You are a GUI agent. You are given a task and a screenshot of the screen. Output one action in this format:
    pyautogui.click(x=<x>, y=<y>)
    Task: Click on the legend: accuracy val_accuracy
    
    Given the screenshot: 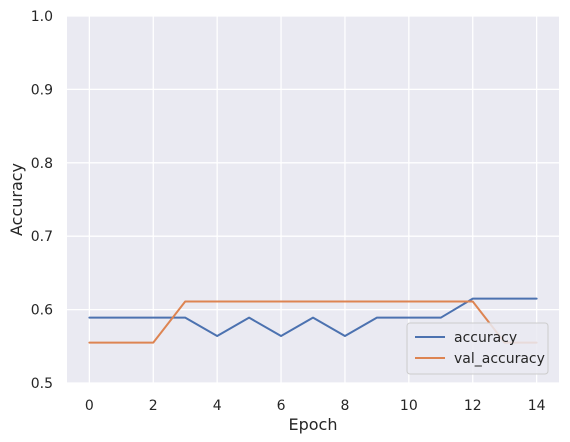 What is the action you would take?
    pyautogui.click(x=477, y=348)
    